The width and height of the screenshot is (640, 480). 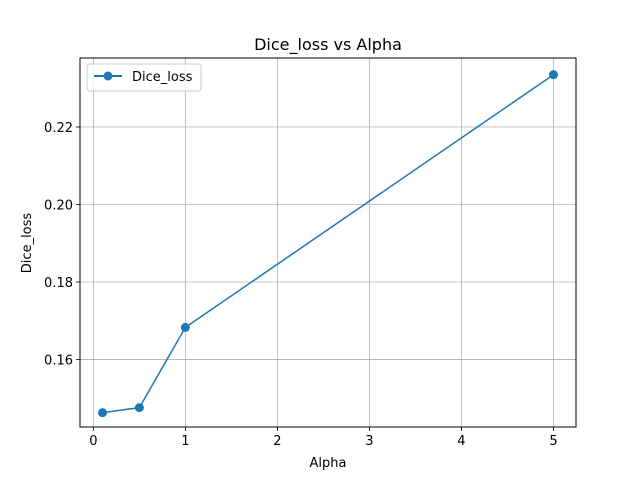 What do you see at coordinates (58, 128) in the screenshot?
I see `y-tick-label: 0.22` at bounding box center [58, 128].